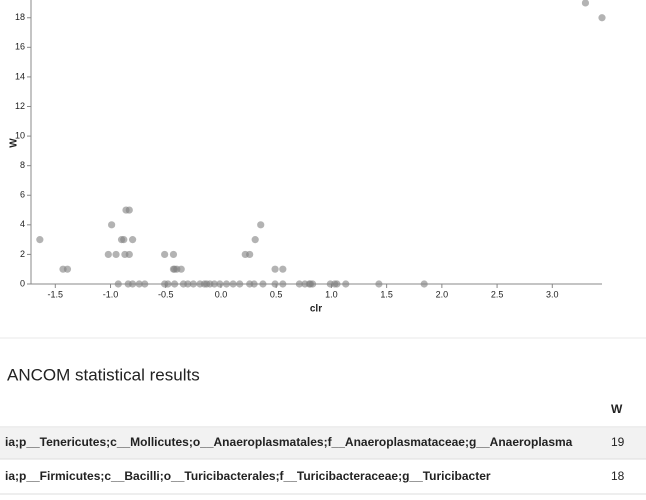 Image resolution: width=646 pixels, height=500 pixels. What do you see at coordinates (331, 294) in the screenshot?
I see `x-tick-label: 1.0` at bounding box center [331, 294].